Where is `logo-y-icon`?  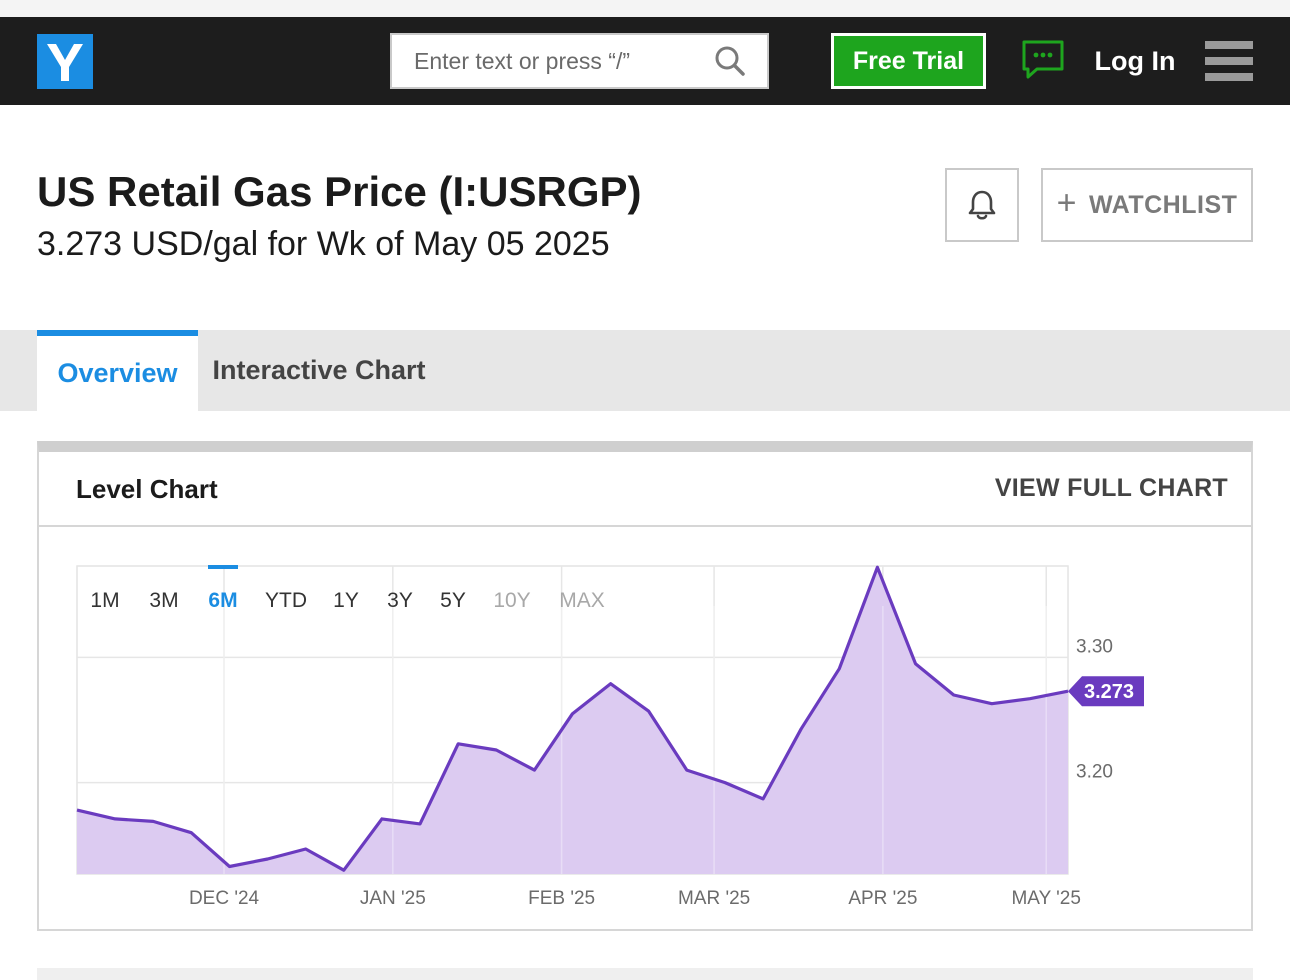 logo-y-icon is located at coordinates (65, 62).